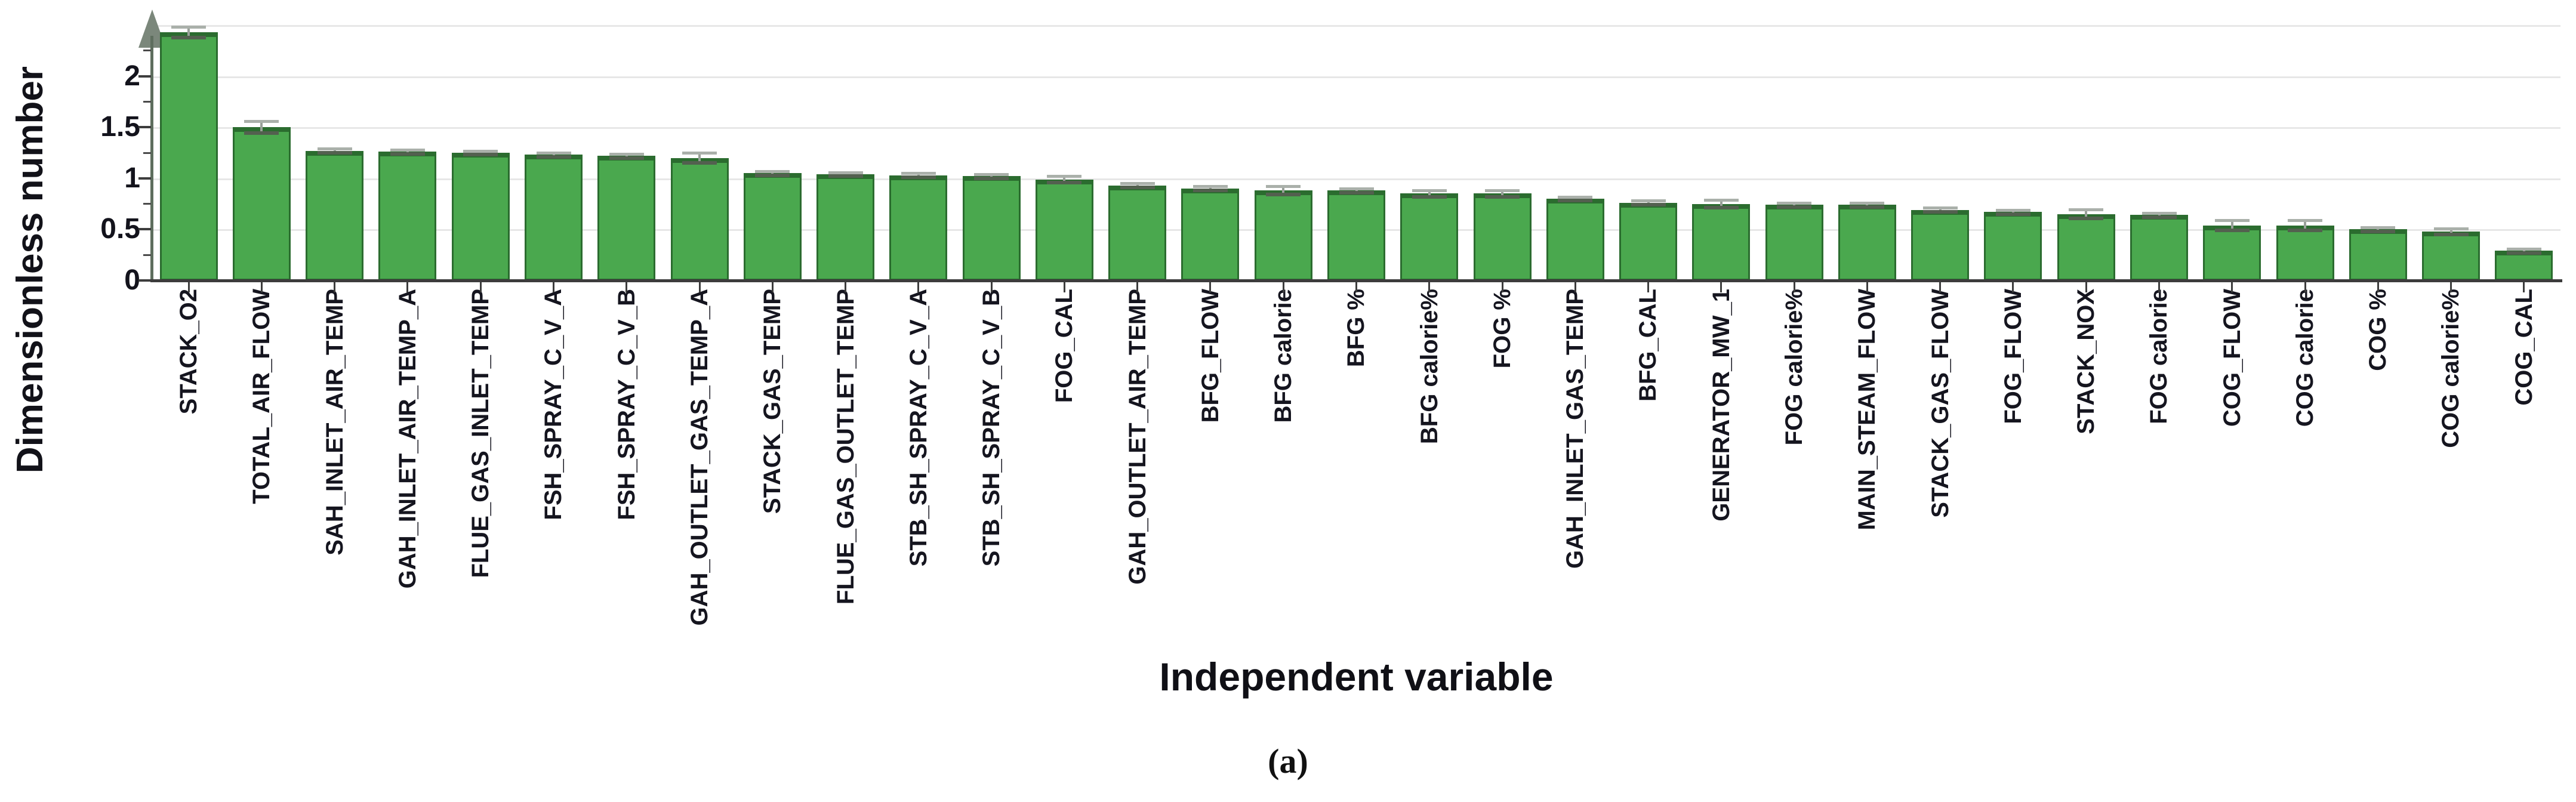  I want to click on x-tick-label-cell: BFG_CAL, so click(1647, 345).